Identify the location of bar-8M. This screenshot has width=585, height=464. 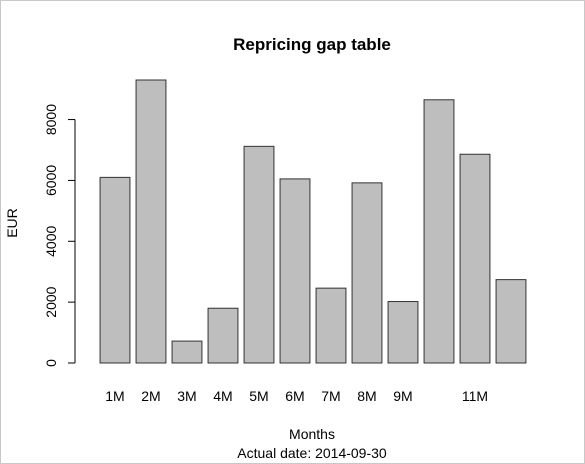
(367, 273).